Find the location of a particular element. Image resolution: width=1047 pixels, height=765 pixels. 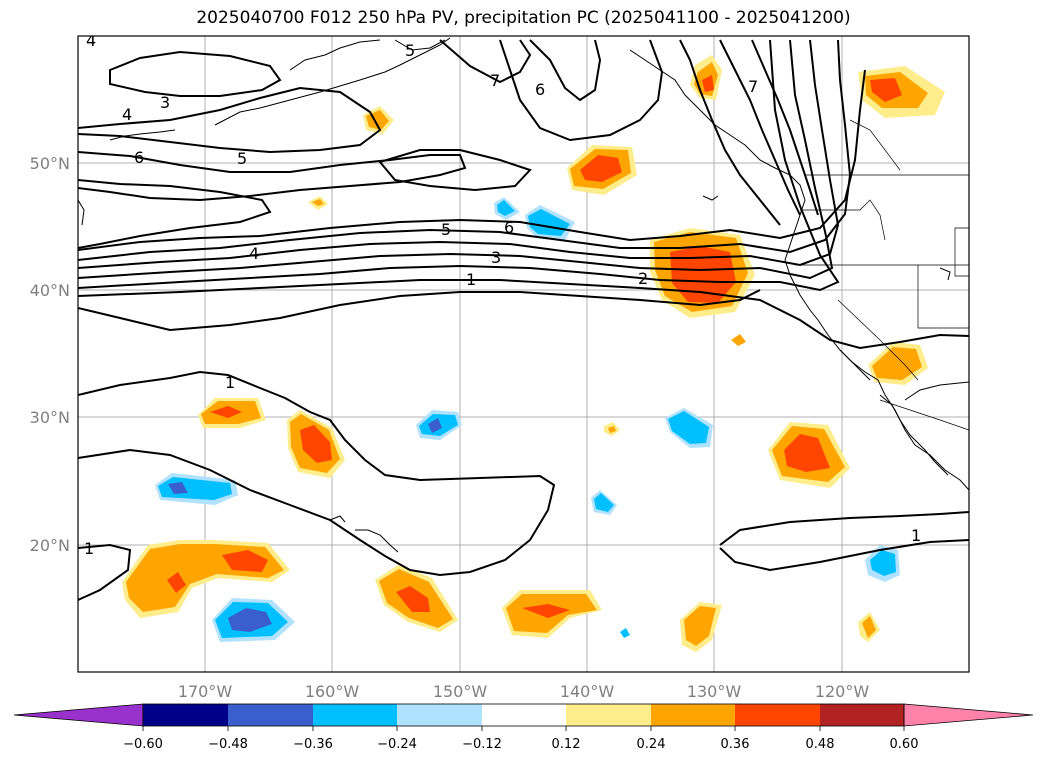

latitude-labels: 50°N 40°N 30°N 20°N is located at coordinates (50, 354).